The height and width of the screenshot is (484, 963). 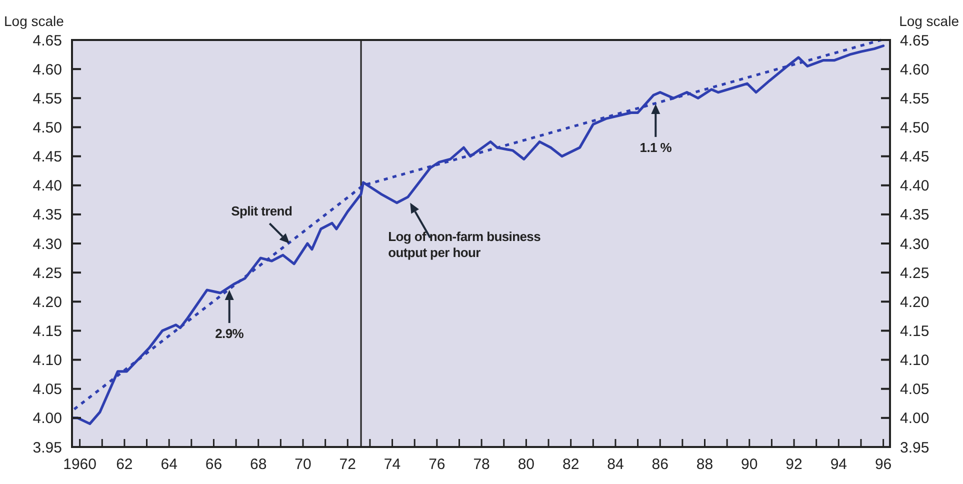 I want to click on y2-tick-label: 4.40, so click(x=915, y=186).